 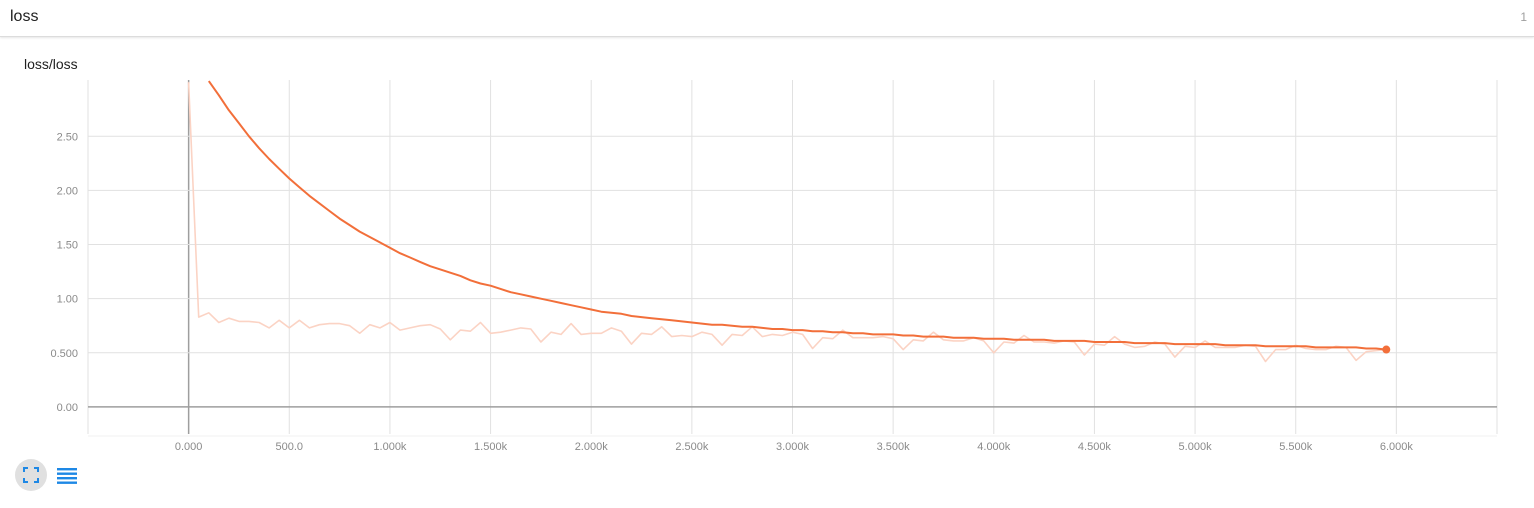 What do you see at coordinates (592, 445) in the screenshot?
I see `x-tick-label: 2.000k` at bounding box center [592, 445].